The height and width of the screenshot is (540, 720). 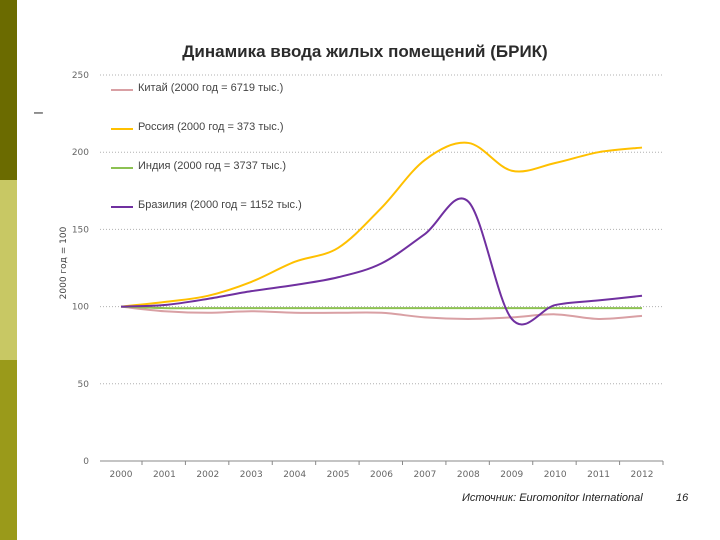 I want to click on y-axis-label: 2000 год = 100, so click(x=64, y=262).